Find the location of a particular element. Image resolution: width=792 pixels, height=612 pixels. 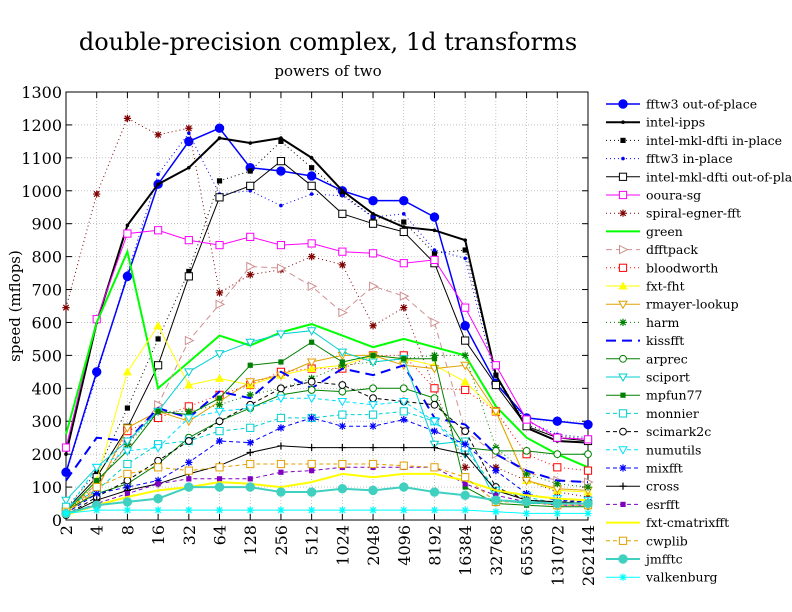

legend-item: arprec is located at coordinates (647, 358).